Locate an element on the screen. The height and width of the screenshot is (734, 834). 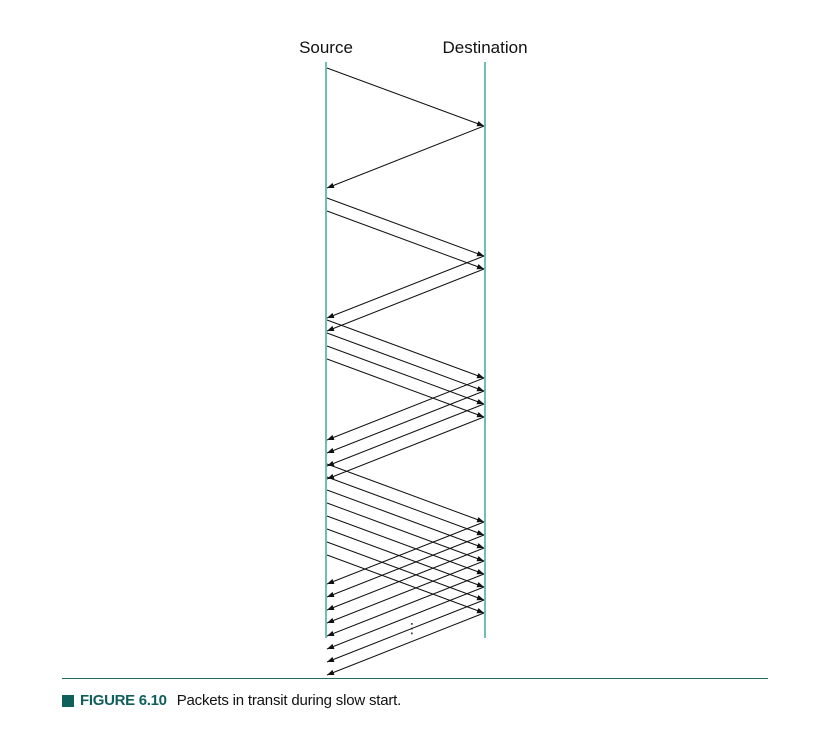
caption-label: FIGURE 6.10 is located at coordinates (123, 700).